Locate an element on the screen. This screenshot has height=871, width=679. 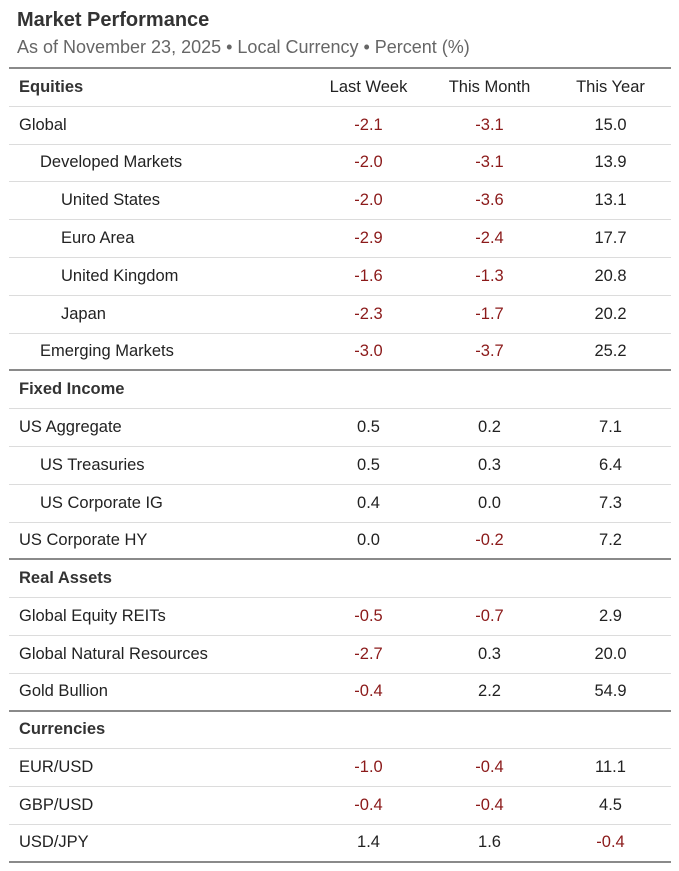
value-cell: 4.5 is located at coordinates (610, 805).